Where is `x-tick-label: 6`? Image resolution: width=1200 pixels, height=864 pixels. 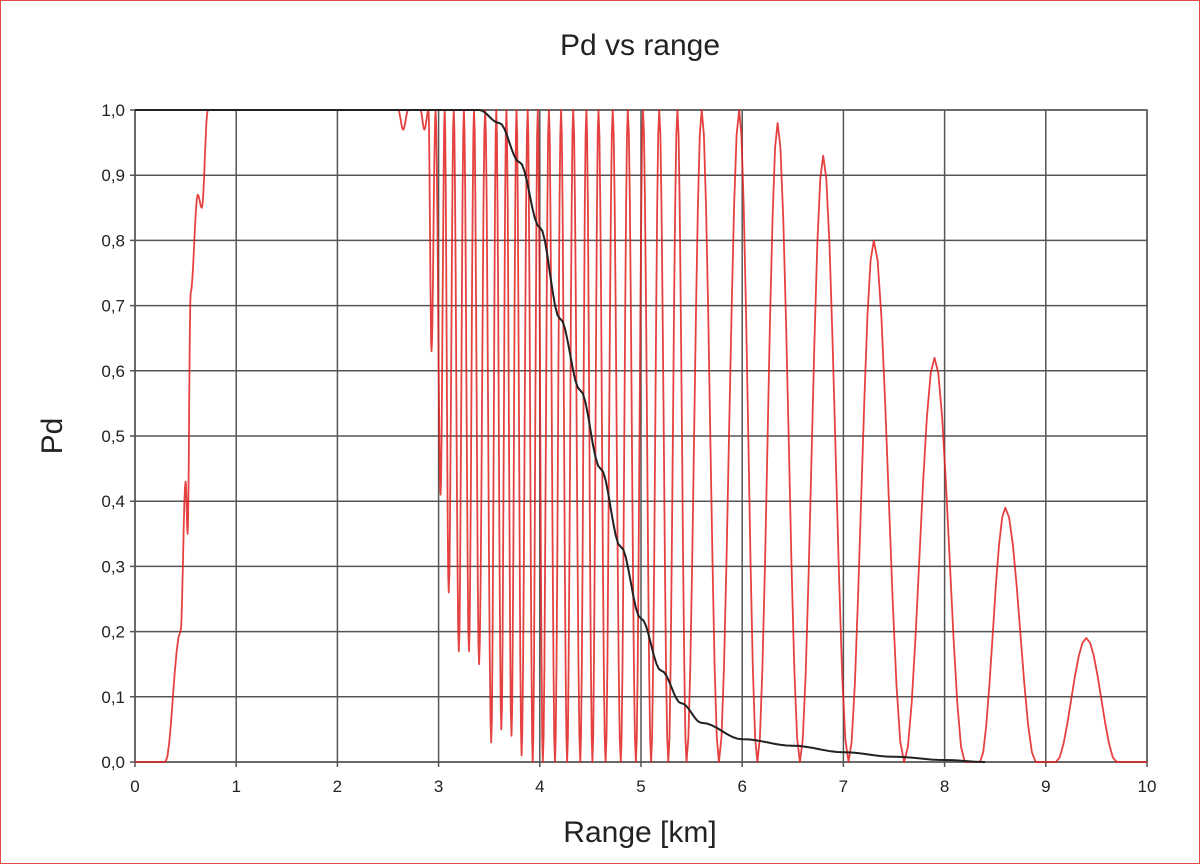
x-tick-label: 6 is located at coordinates (741, 786).